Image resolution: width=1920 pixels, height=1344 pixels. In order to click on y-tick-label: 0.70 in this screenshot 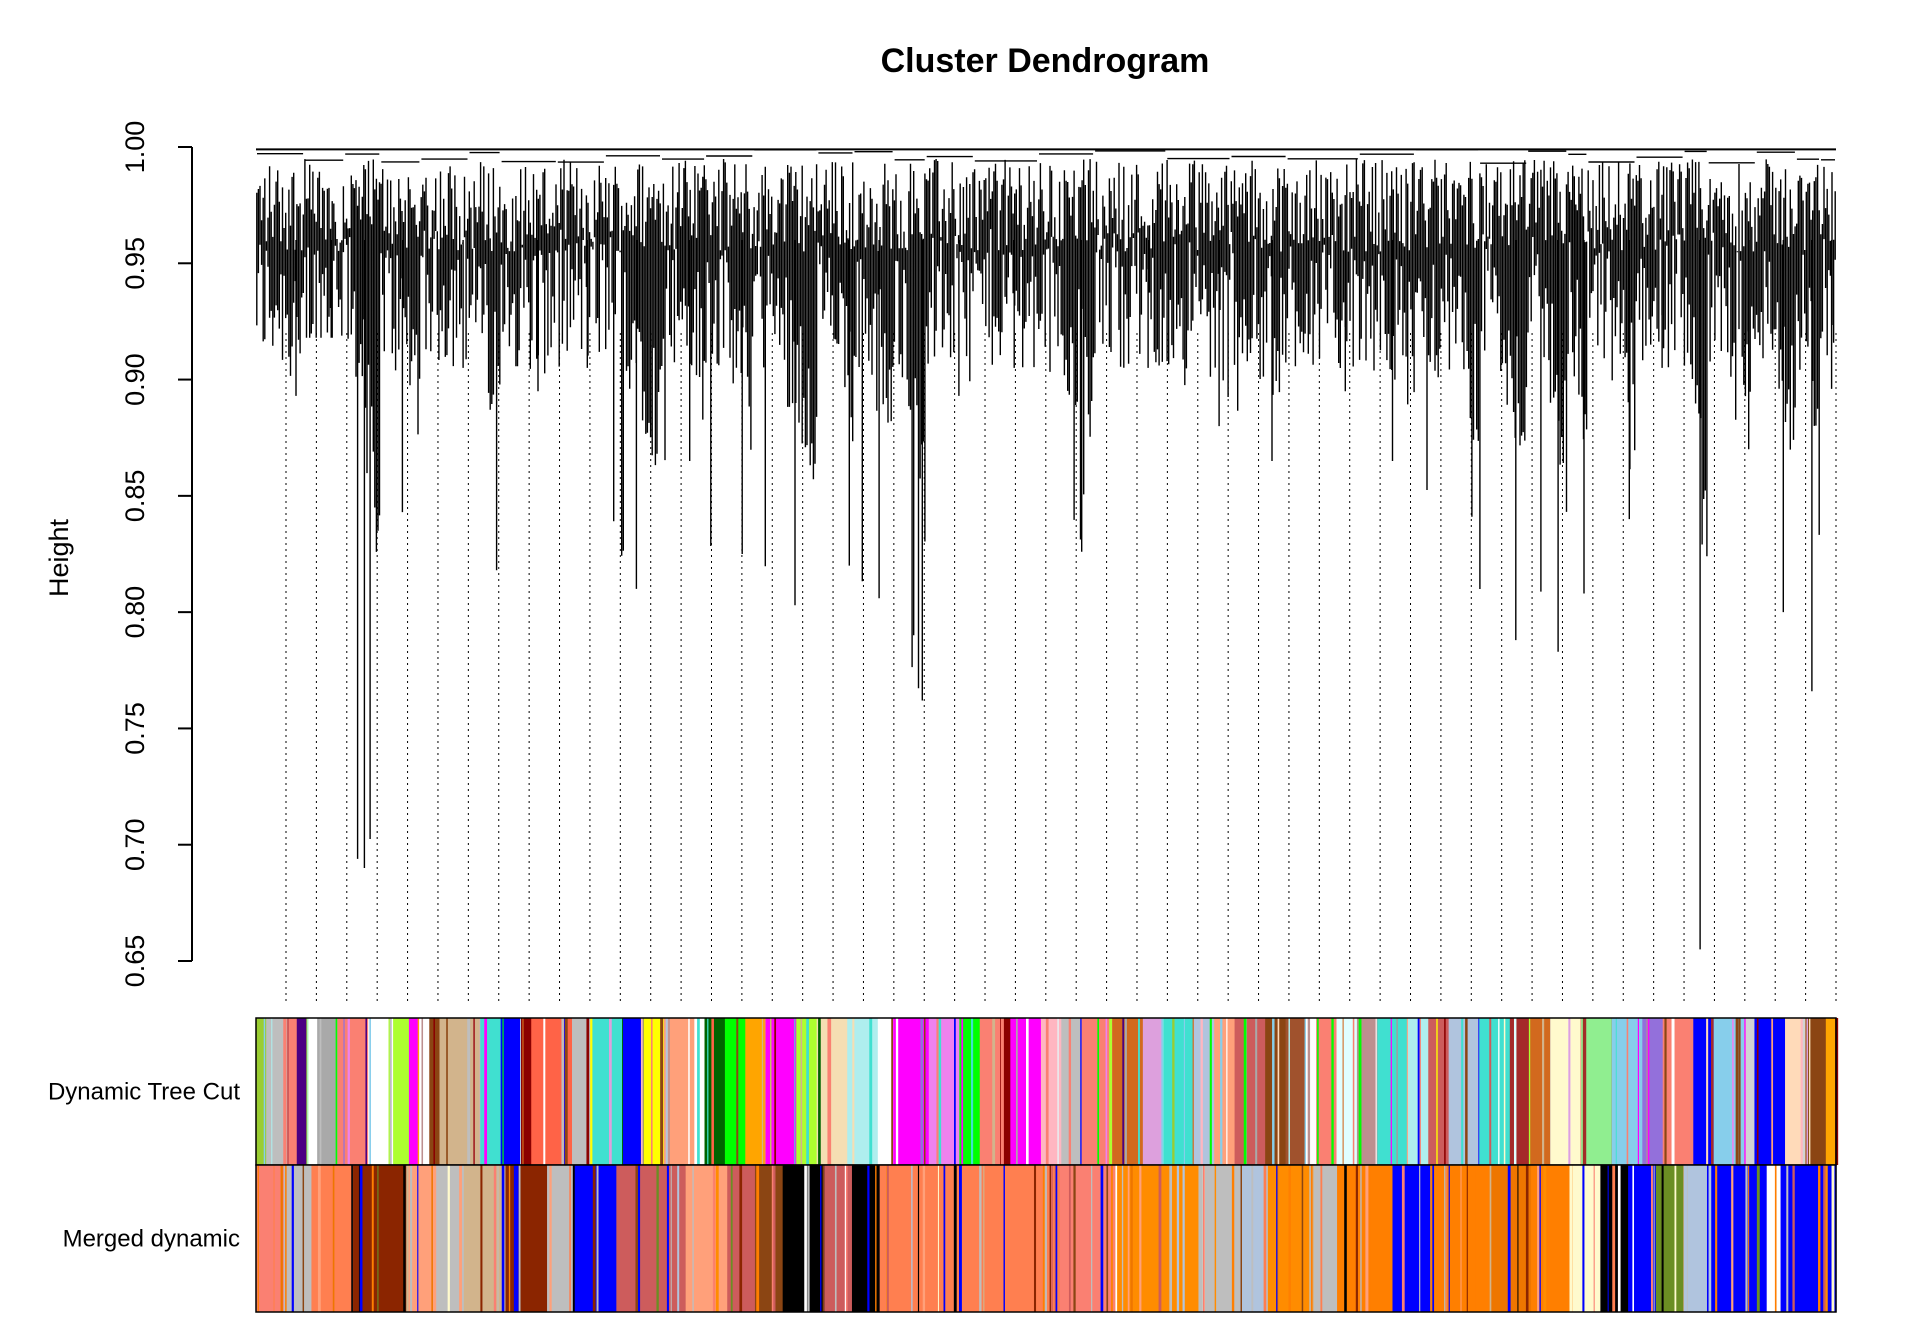, I will do `click(135, 844)`.